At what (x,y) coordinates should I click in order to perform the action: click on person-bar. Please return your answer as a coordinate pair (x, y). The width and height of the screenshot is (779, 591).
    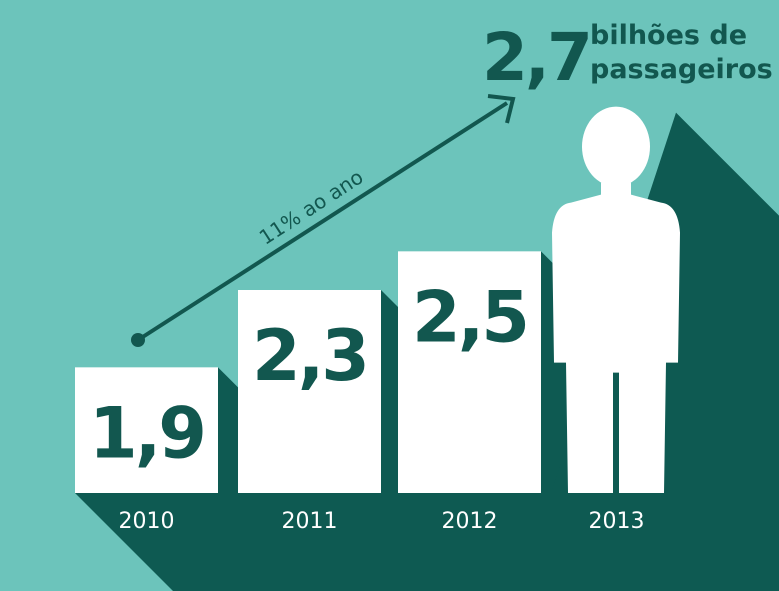
    Looking at the image, I should click on (616, 337).